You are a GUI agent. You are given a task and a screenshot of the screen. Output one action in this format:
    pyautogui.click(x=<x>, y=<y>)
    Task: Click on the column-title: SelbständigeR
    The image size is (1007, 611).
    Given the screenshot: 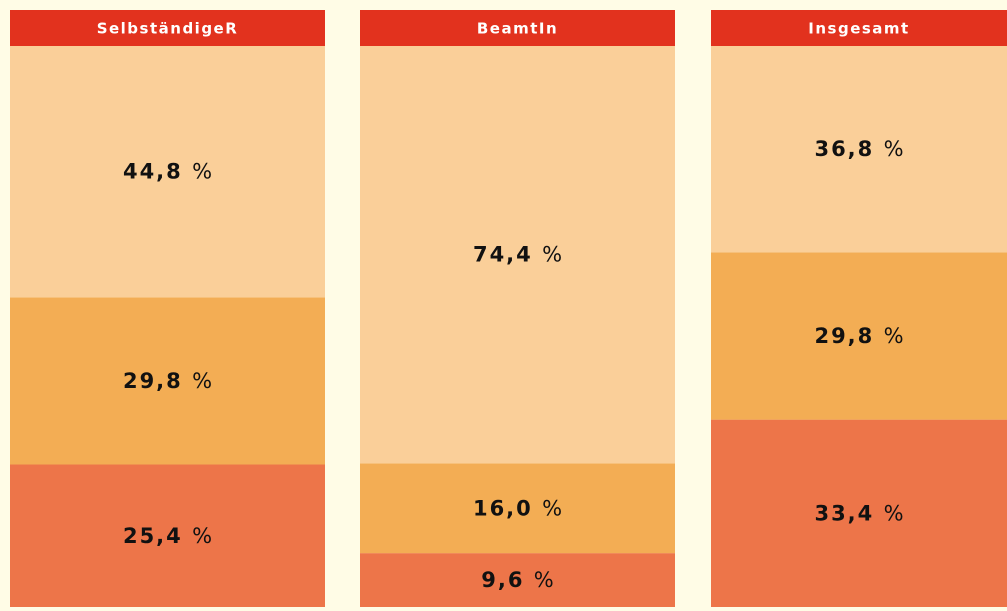 What is the action you would take?
    pyautogui.click(x=168, y=29)
    